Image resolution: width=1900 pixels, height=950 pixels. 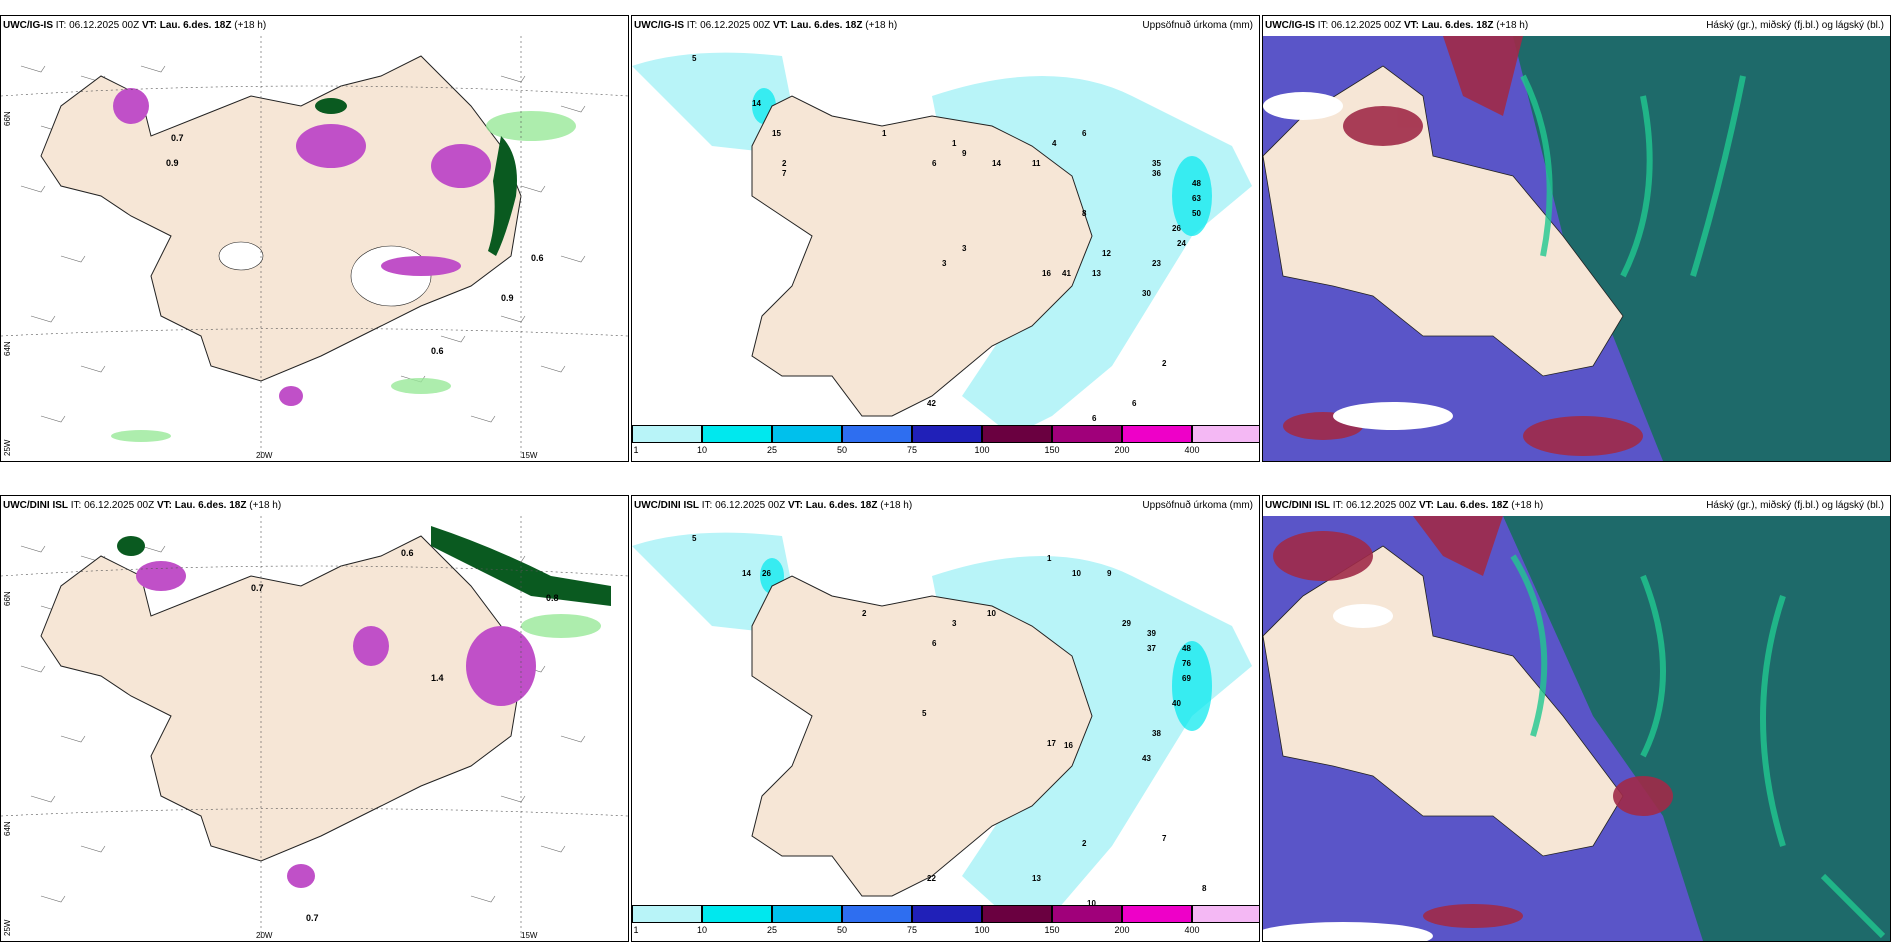 I want to click on svg-text: 38, so click(x=1156, y=733).